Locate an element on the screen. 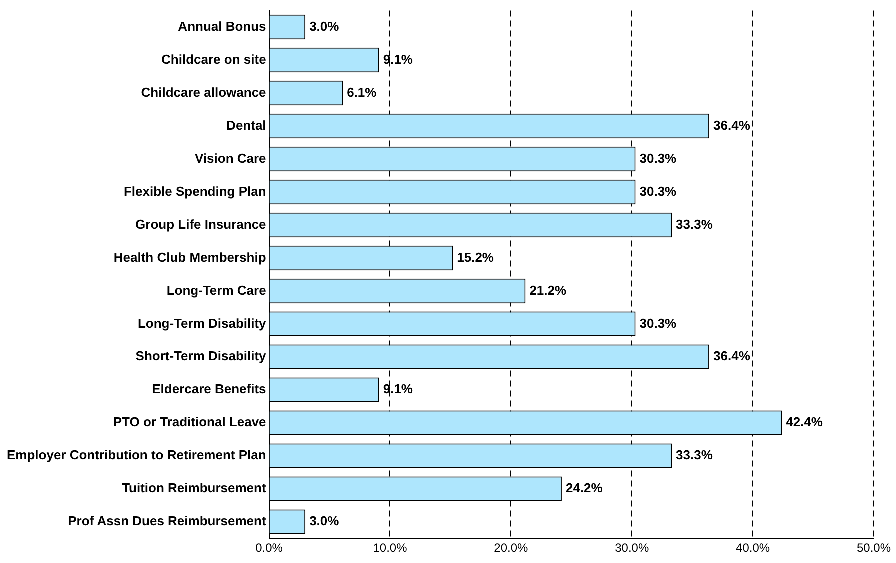 Image resolution: width=896 pixels, height=563 pixels. data-label: 24.2% is located at coordinates (585, 488).